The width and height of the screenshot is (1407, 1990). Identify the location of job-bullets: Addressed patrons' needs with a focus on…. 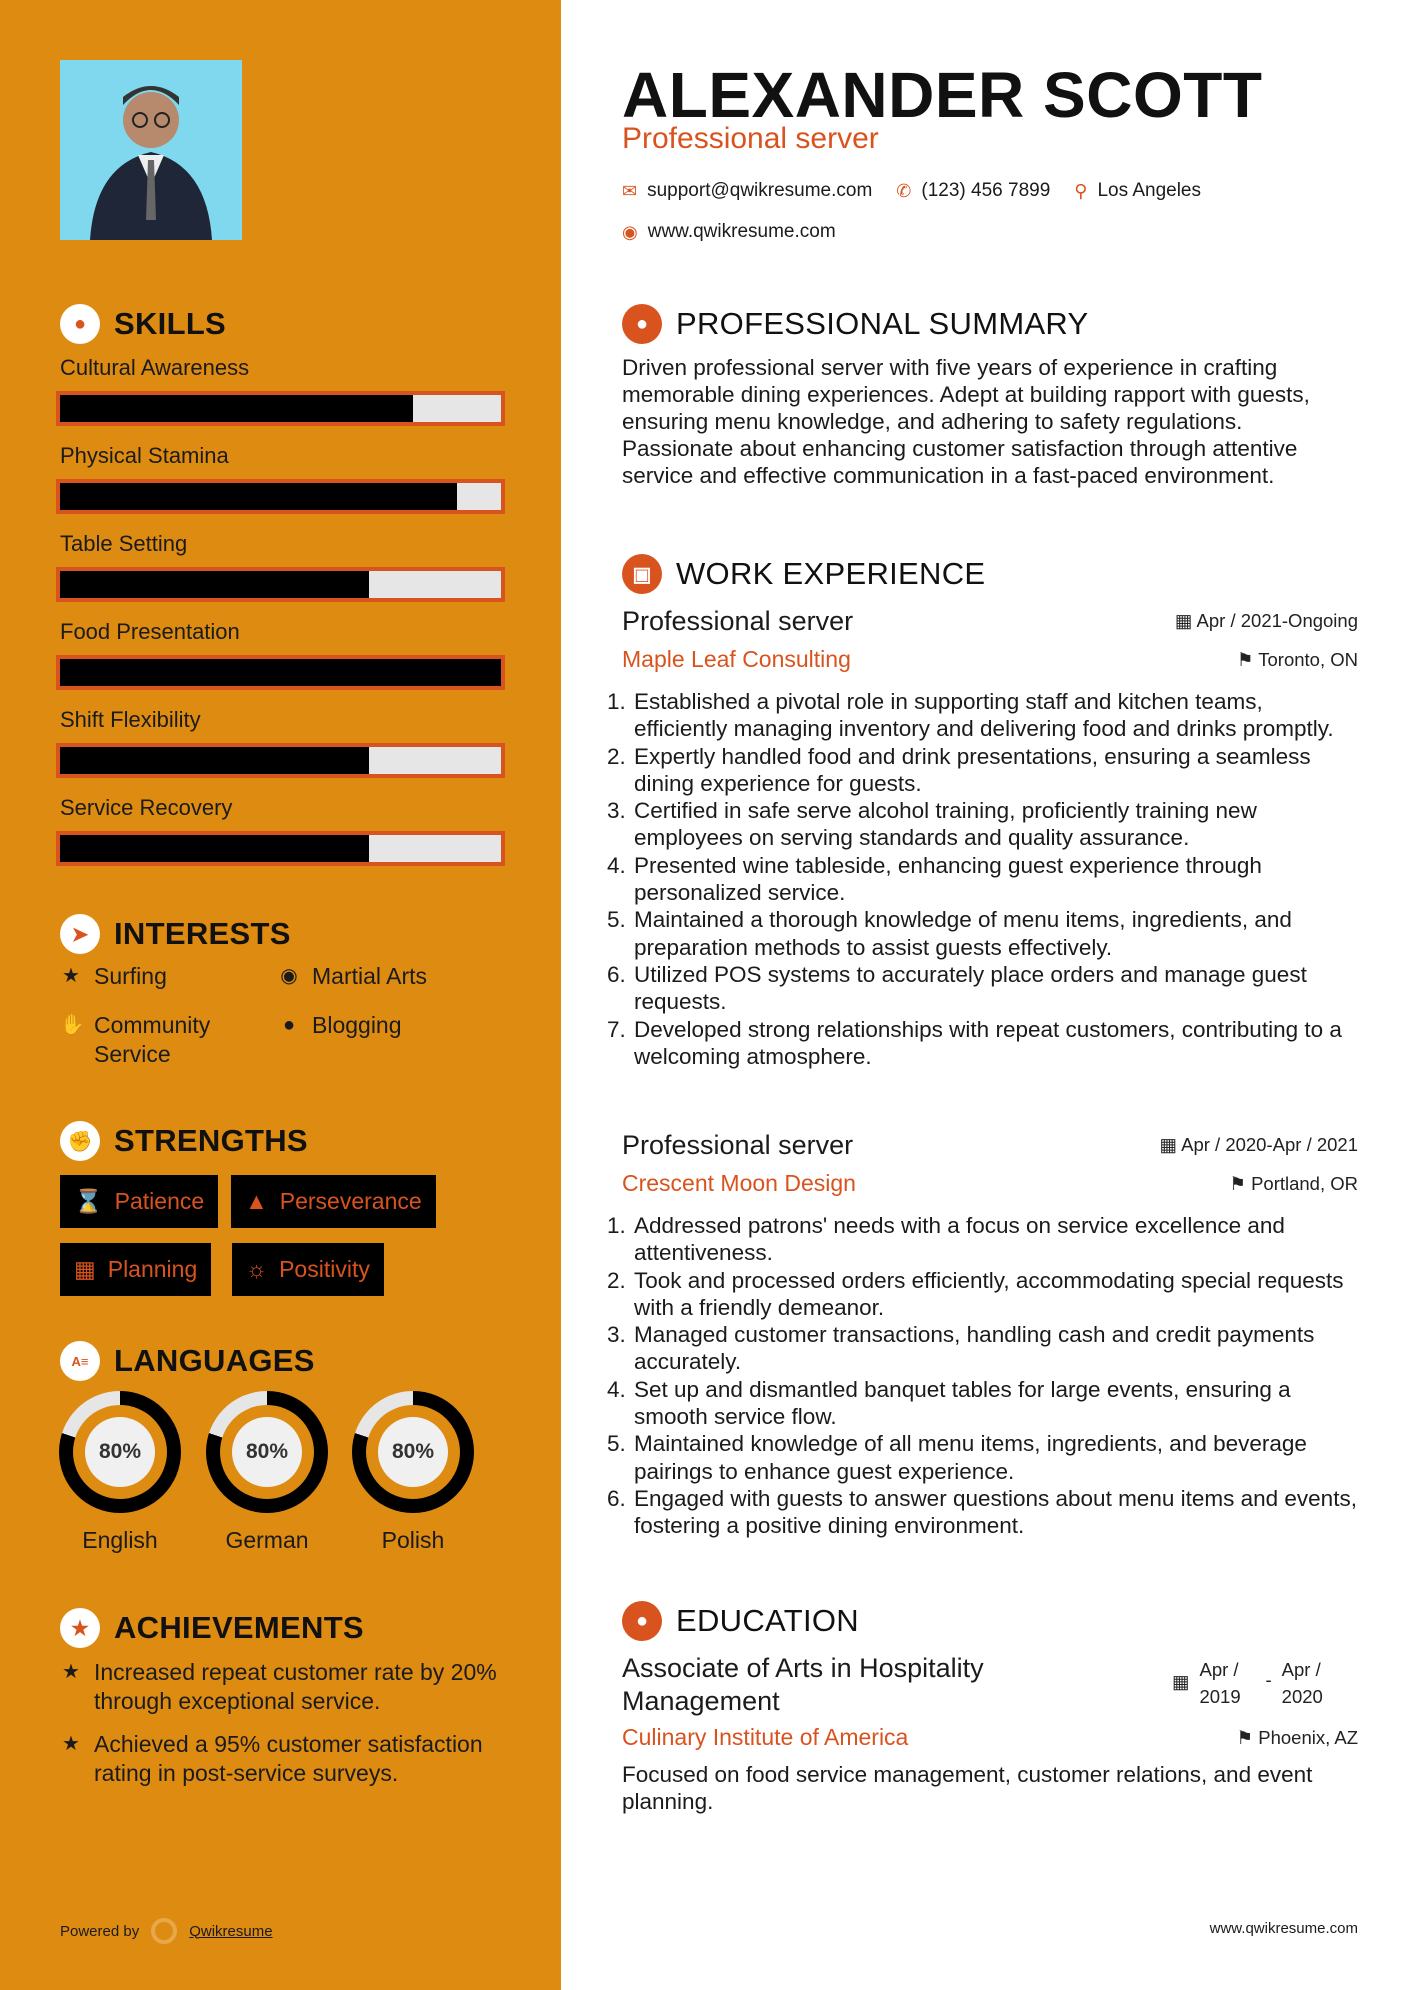
(987, 1376).